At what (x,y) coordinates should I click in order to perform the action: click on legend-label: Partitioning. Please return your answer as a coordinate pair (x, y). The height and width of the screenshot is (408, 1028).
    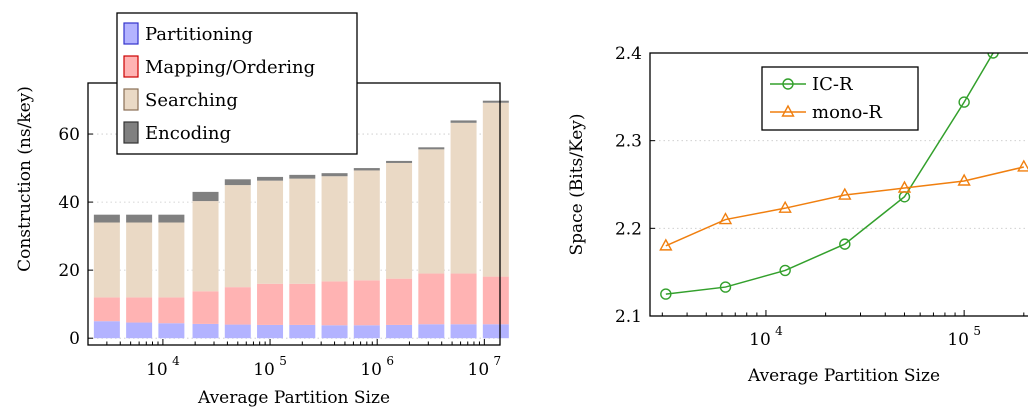
    Looking at the image, I should click on (199, 34).